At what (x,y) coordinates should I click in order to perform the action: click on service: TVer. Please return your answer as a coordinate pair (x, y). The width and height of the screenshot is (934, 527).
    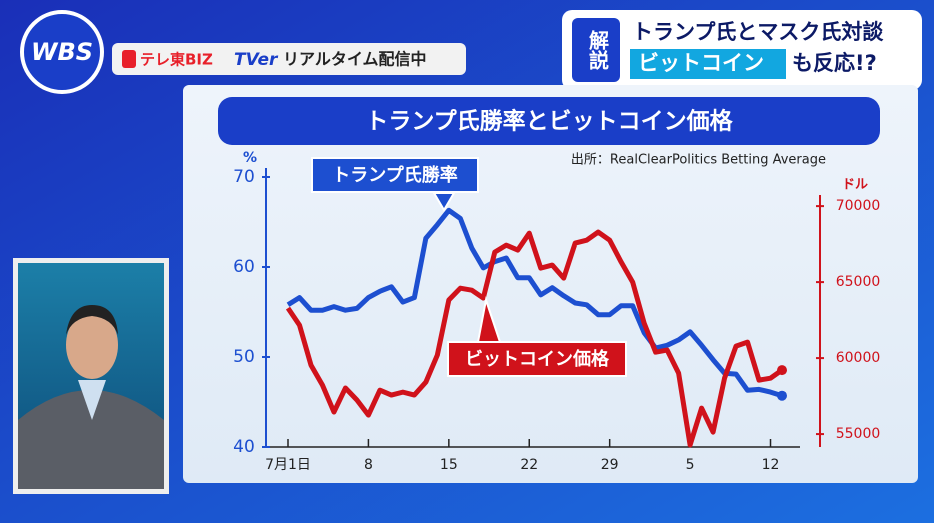
    Looking at the image, I should click on (256, 60).